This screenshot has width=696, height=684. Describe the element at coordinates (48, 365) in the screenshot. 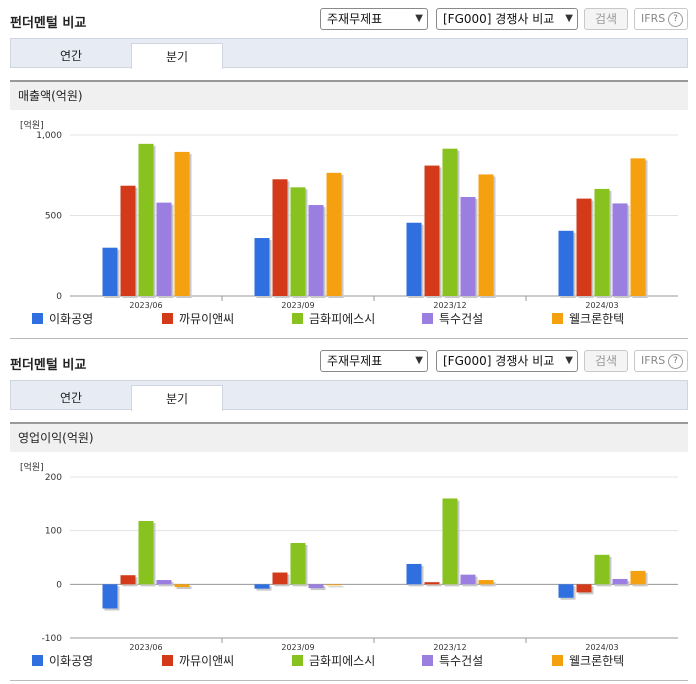

I see `panel-title: 펀더멘털 비교` at that location.